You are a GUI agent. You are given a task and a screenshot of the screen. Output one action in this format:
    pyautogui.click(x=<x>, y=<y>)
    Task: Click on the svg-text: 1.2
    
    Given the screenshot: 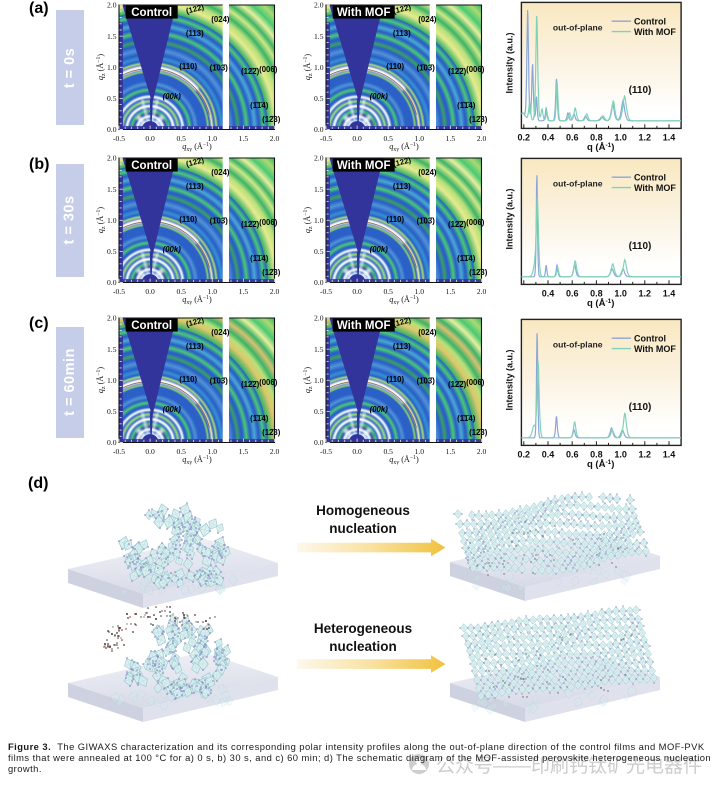 What is the action you would take?
    pyautogui.click(x=645, y=138)
    